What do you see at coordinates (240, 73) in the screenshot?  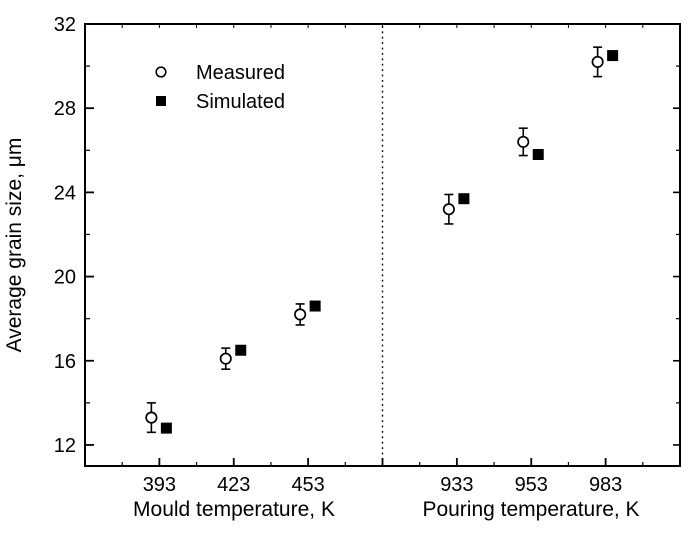 I see `legend-measured-label: Measured` at bounding box center [240, 73].